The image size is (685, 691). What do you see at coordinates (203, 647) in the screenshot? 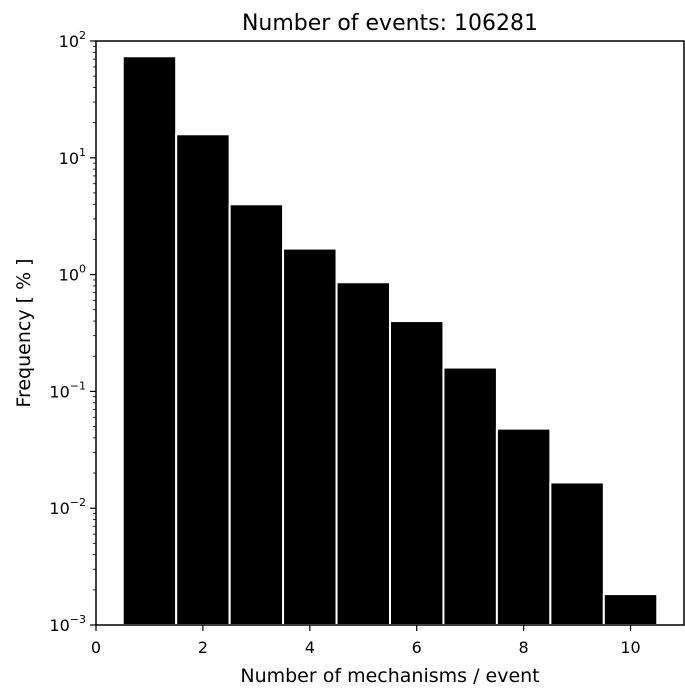
I see `x-tick-label: 2` at bounding box center [203, 647].